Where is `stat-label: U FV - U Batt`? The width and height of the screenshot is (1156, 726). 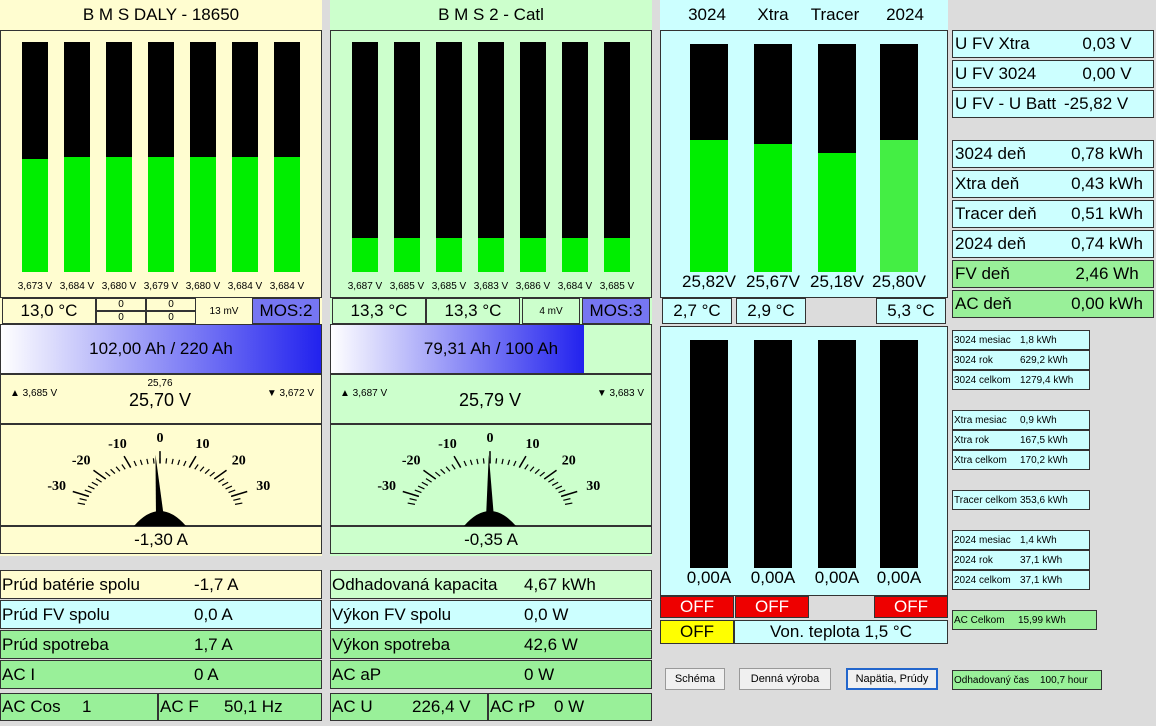
stat-label: U FV - U Batt is located at coordinates (1006, 103).